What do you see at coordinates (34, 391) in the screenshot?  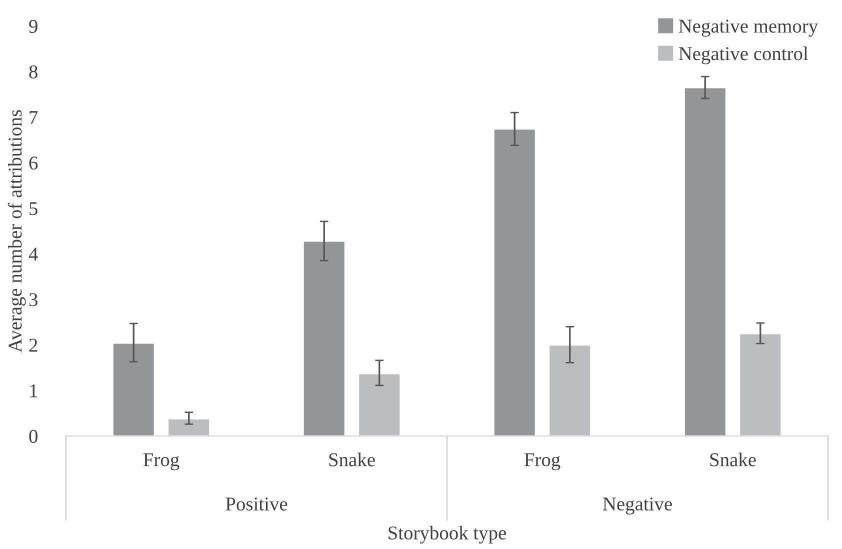 I see `y-tick-label: 1` at bounding box center [34, 391].